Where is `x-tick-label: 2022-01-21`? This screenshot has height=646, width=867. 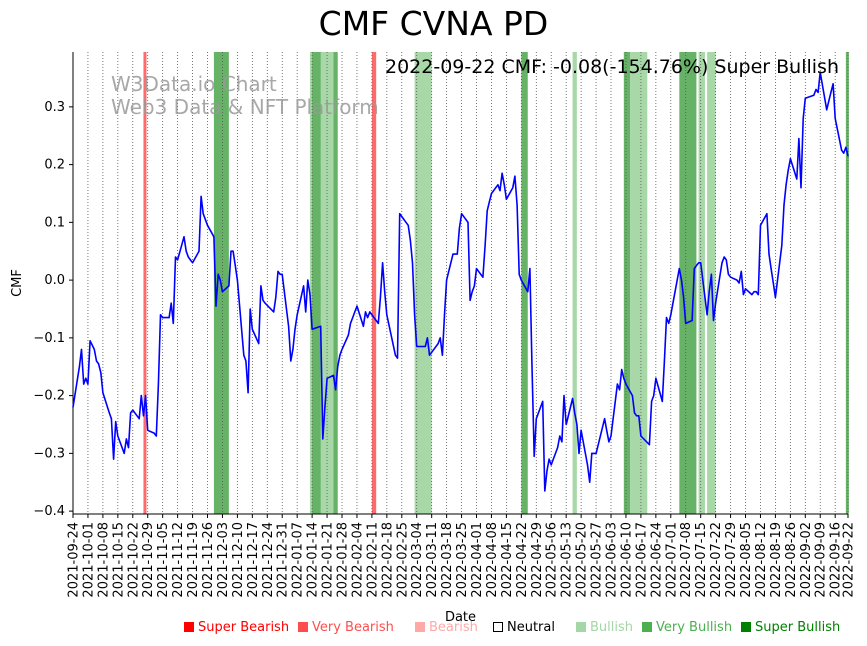
x-tick-label: 2022-01-21 is located at coordinates (328, 560).